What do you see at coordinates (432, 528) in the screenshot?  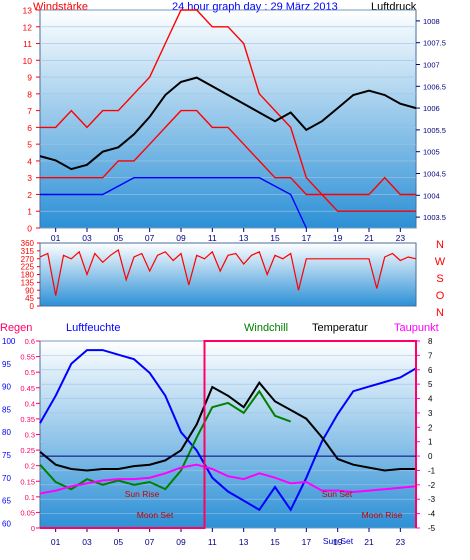 I see `temp-tick-label: -5` at bounding box center [432, 528].